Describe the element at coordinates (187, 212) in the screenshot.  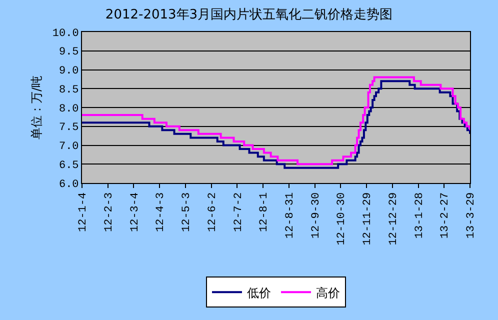
I see `x-tick-label: 12-5-3` at that location.